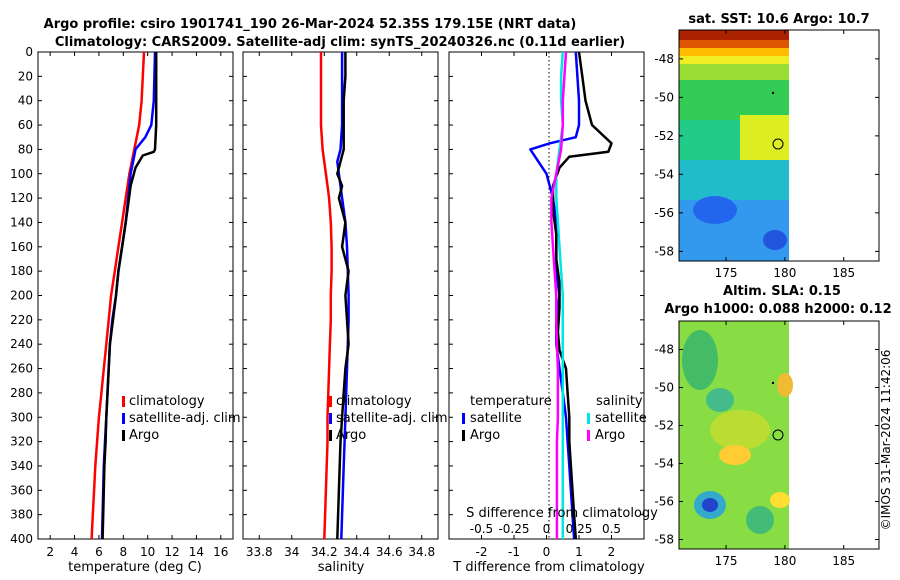  What do you see at coordinates (886, 440) in the screenshot?
I see `copyright-stamp: ©IMOS 31-Mar-2024 11:42:06` at bounding box center [886, 440].